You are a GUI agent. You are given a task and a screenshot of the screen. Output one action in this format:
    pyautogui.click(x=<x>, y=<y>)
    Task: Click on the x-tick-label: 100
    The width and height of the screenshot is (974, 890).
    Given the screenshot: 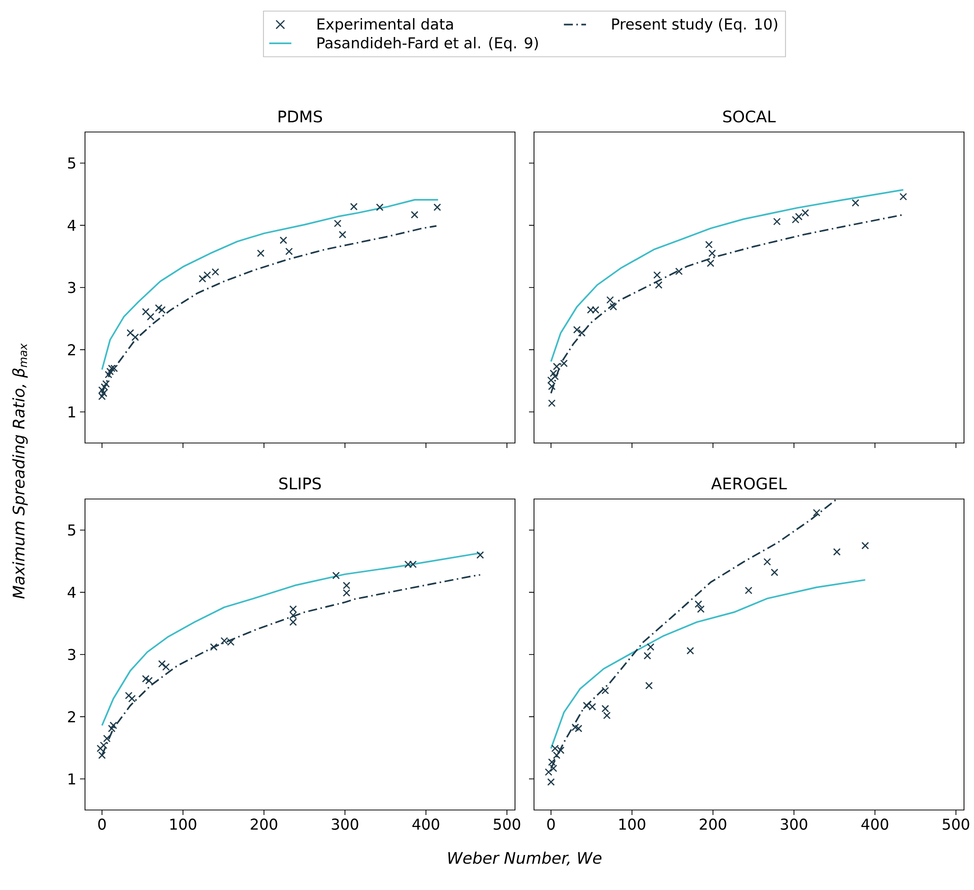 What is the action you would take?
    pyautogui.click(x=183, y=824)
    